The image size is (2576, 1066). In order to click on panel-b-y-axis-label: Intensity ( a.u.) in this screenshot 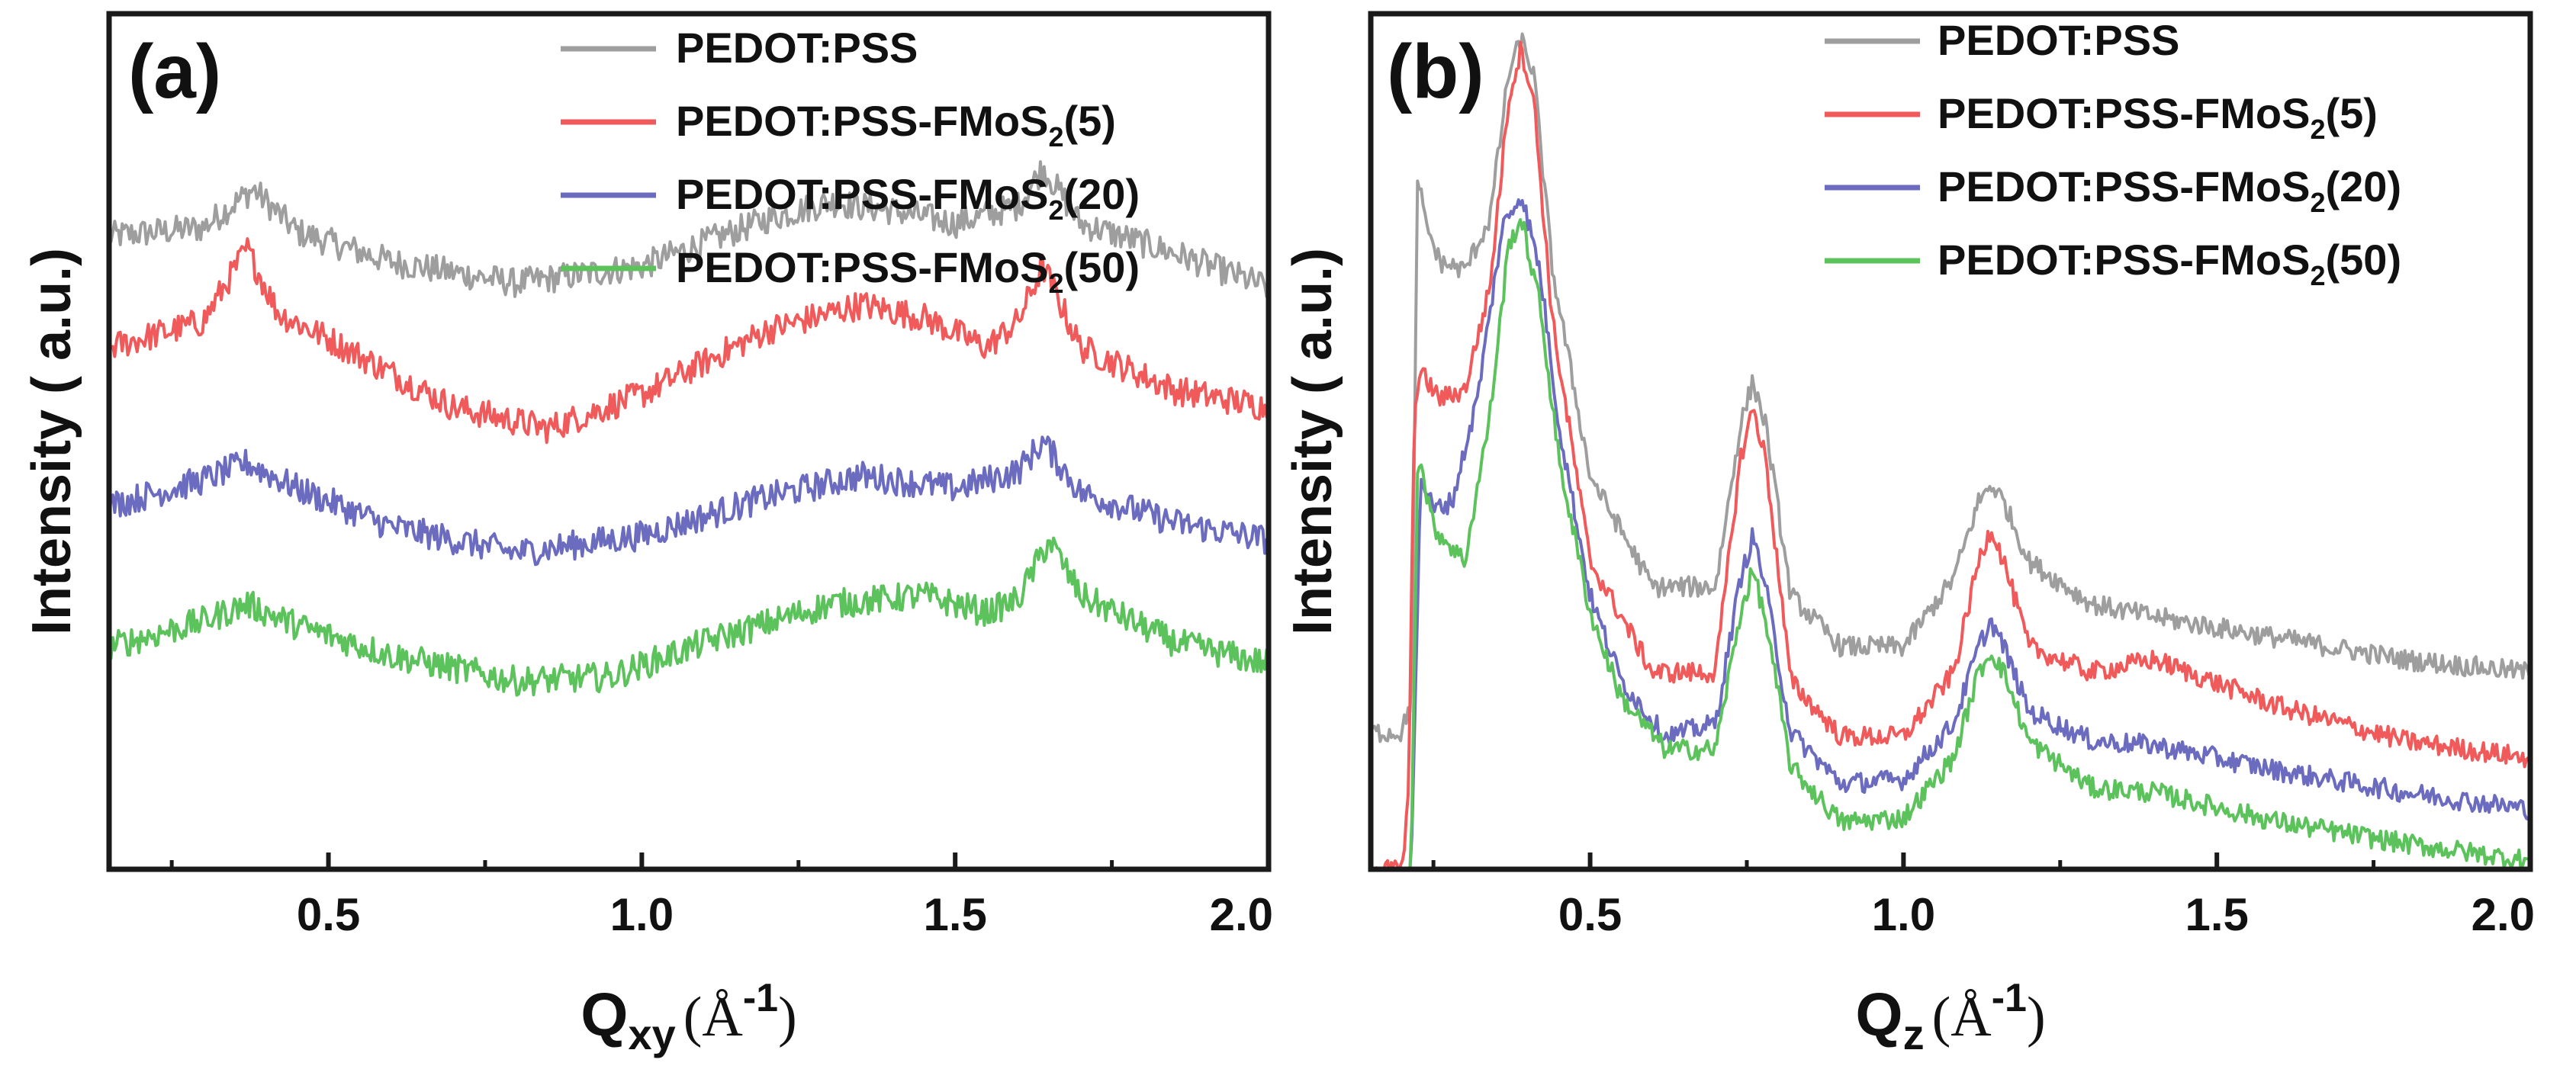, I will do `click(1313, 442)`.